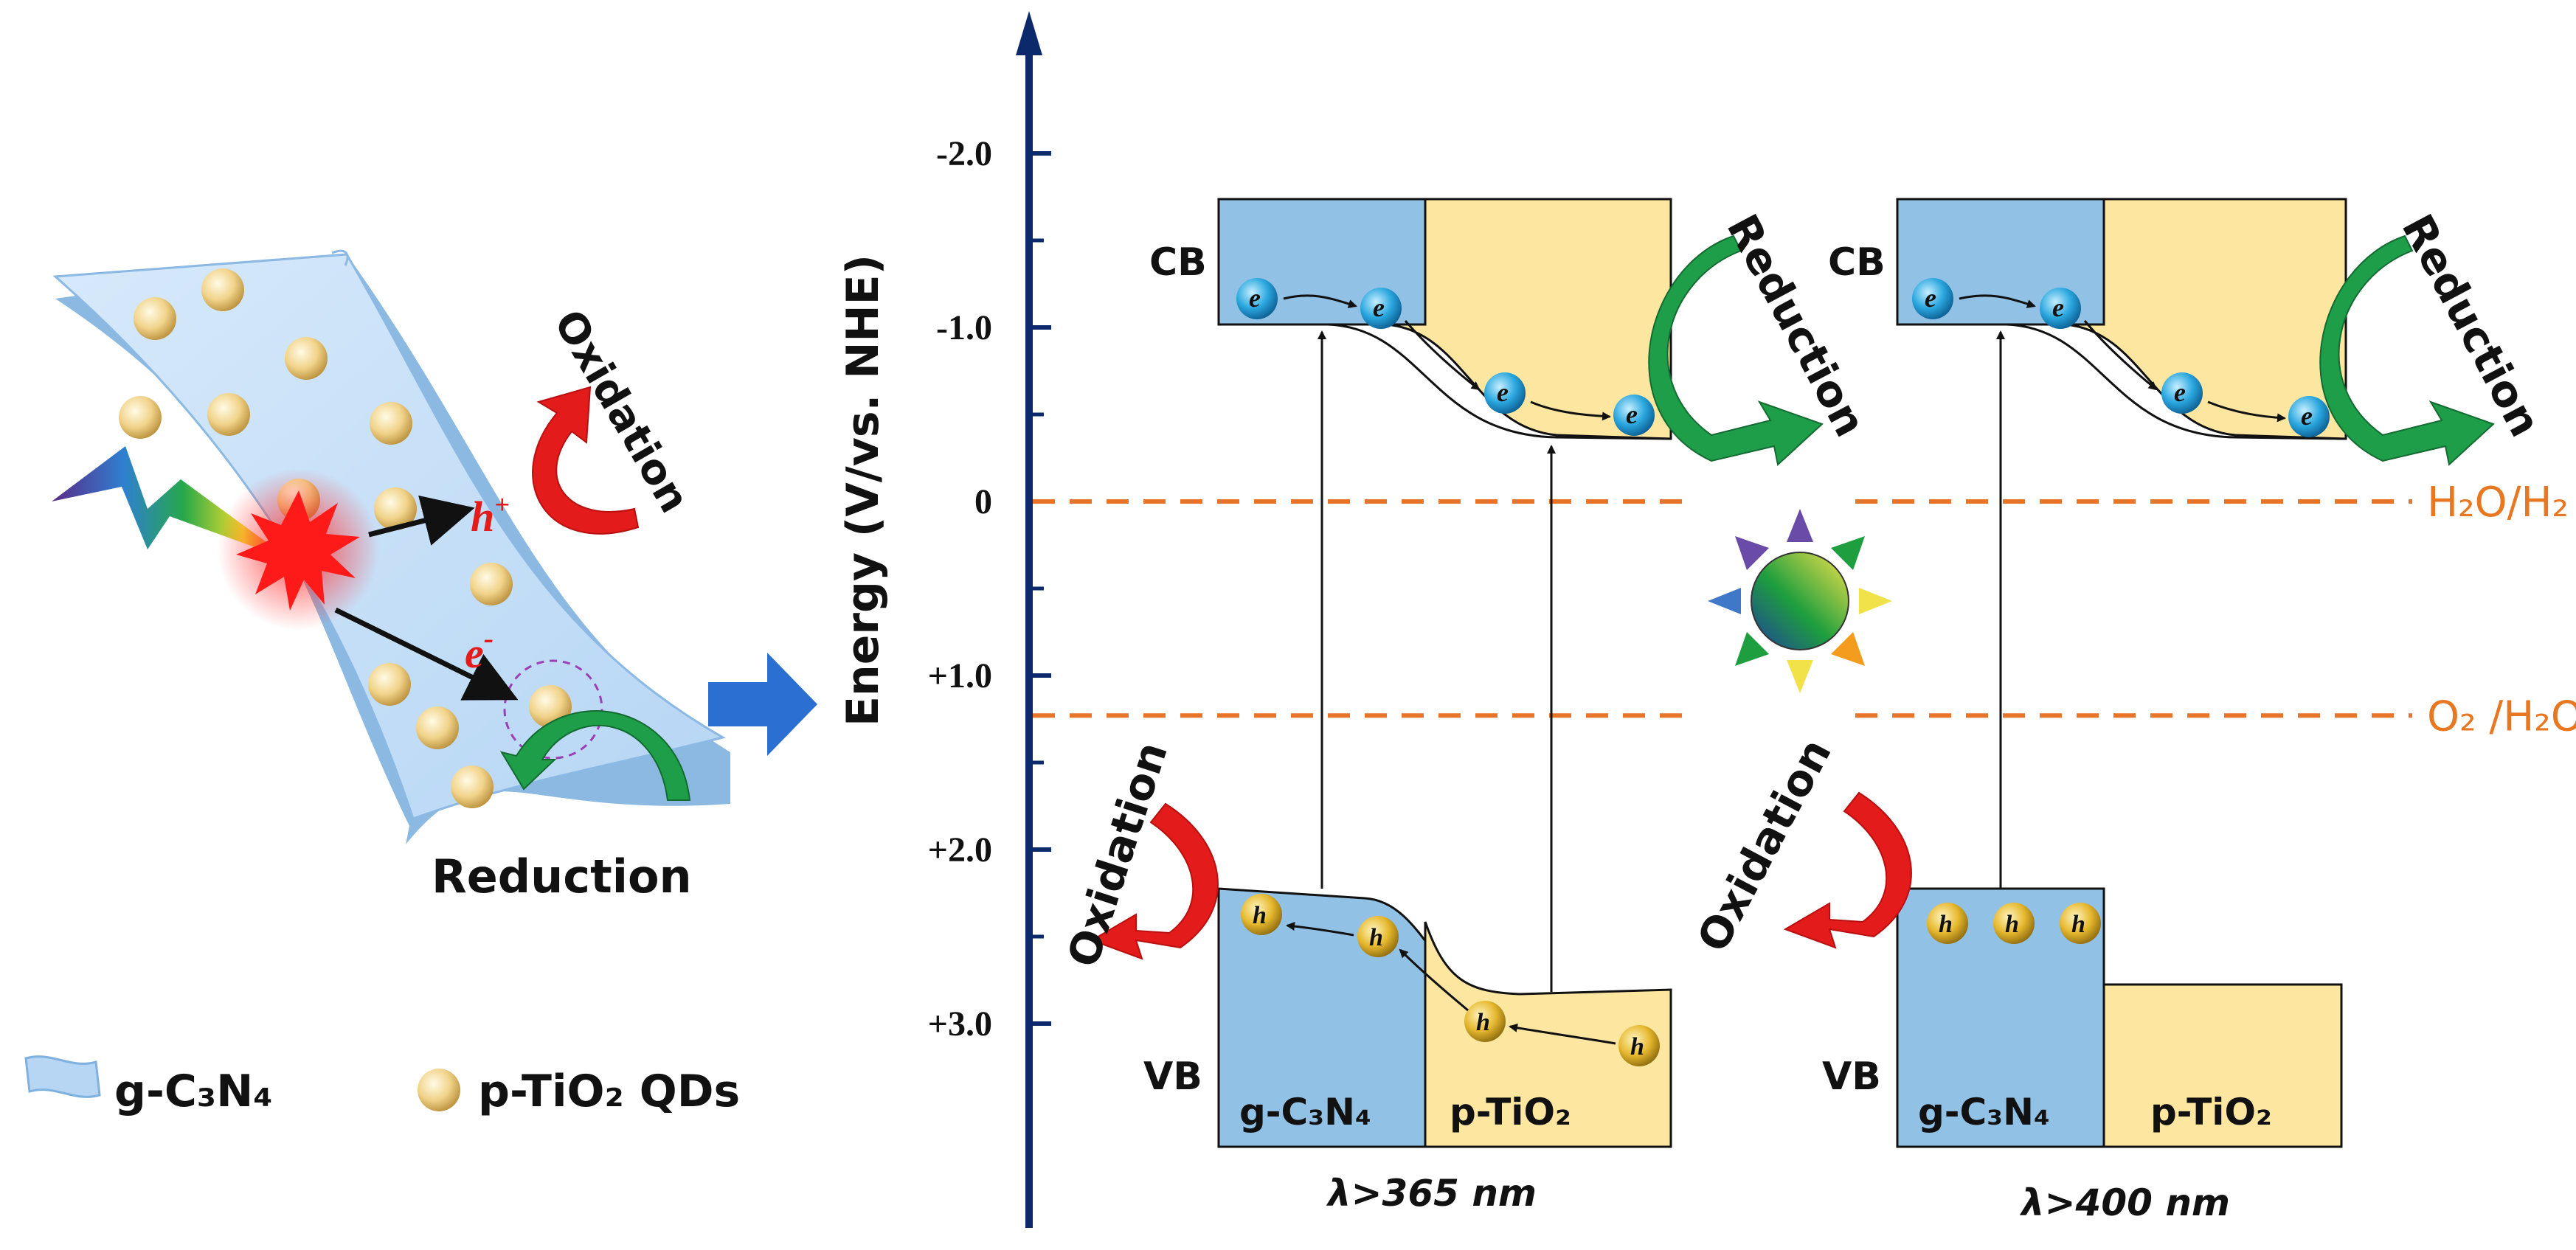  I want to click on hole-label: h+, so click(491, 515).